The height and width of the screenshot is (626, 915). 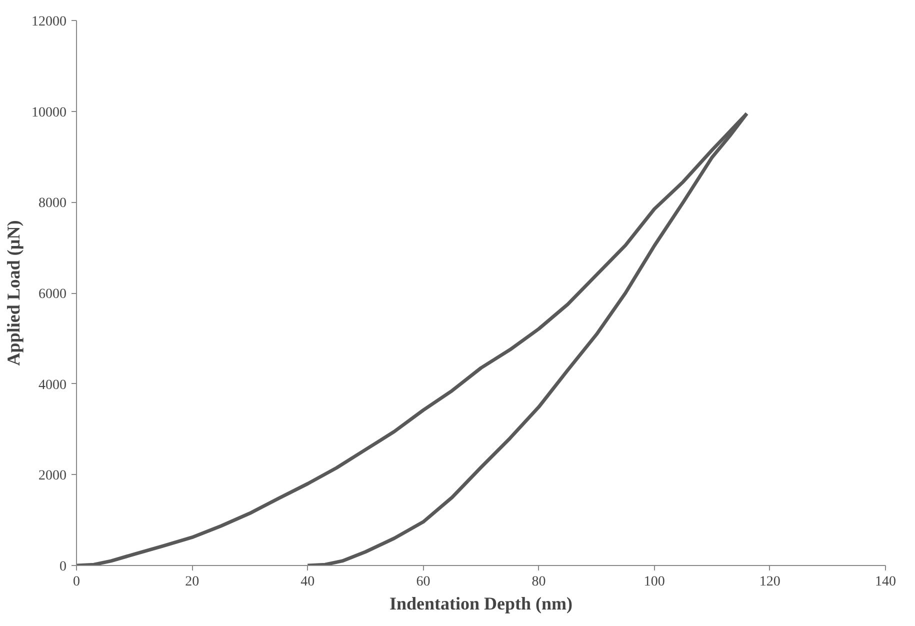 What do you see at coordinates (52, 204) in the screenshot?
I see `y-tick-label: 8000` at bounding box center [52, 204].